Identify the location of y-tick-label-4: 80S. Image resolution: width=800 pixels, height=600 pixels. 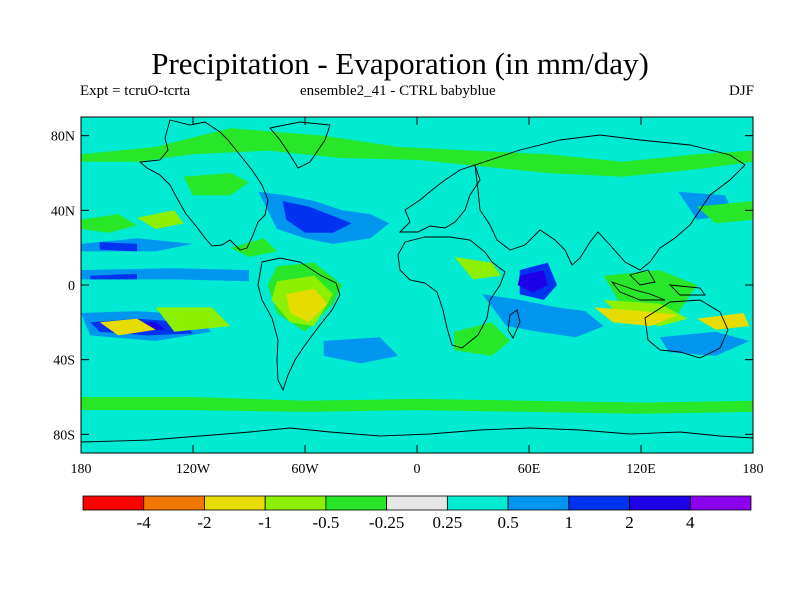
(64, 435).